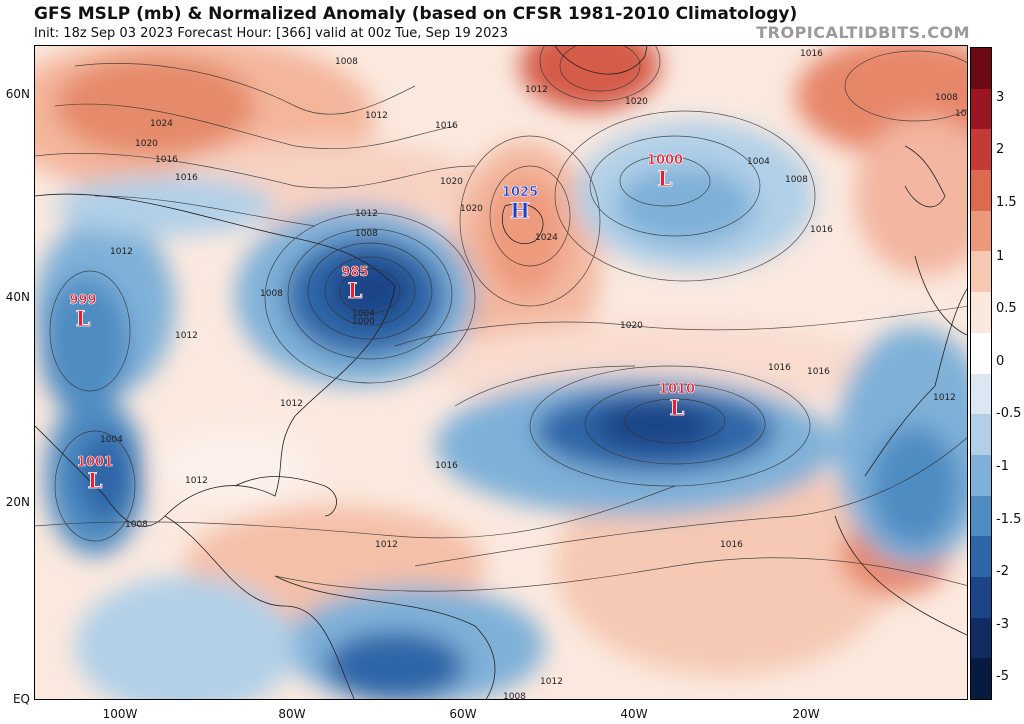  I want to click on colorbar-tick-label: -1, so click(1002, 466).